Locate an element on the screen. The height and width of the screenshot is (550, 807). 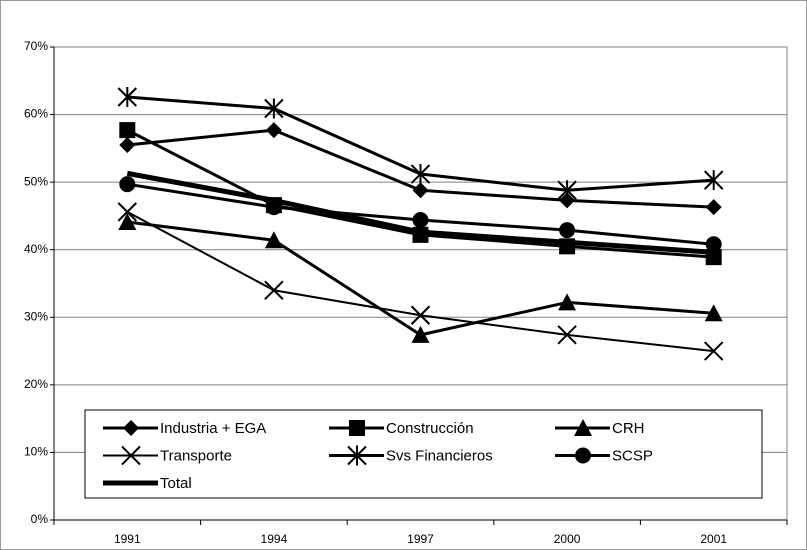
legend-label: Total is located at coordinates (176, 483).